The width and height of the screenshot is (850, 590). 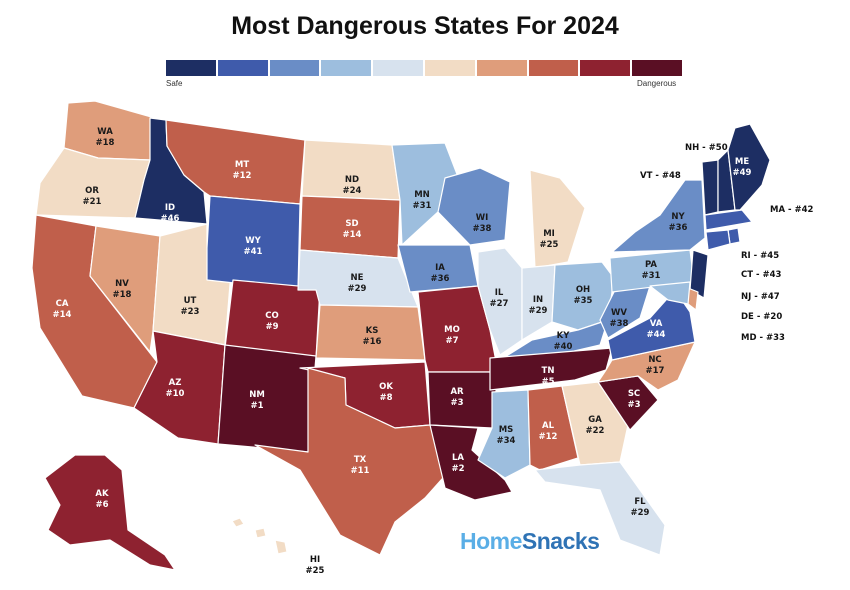 What do you see at coordinates (656, 324) in the screenshot?
I see `state-label-va: VA` at bounding box center [656, 324].